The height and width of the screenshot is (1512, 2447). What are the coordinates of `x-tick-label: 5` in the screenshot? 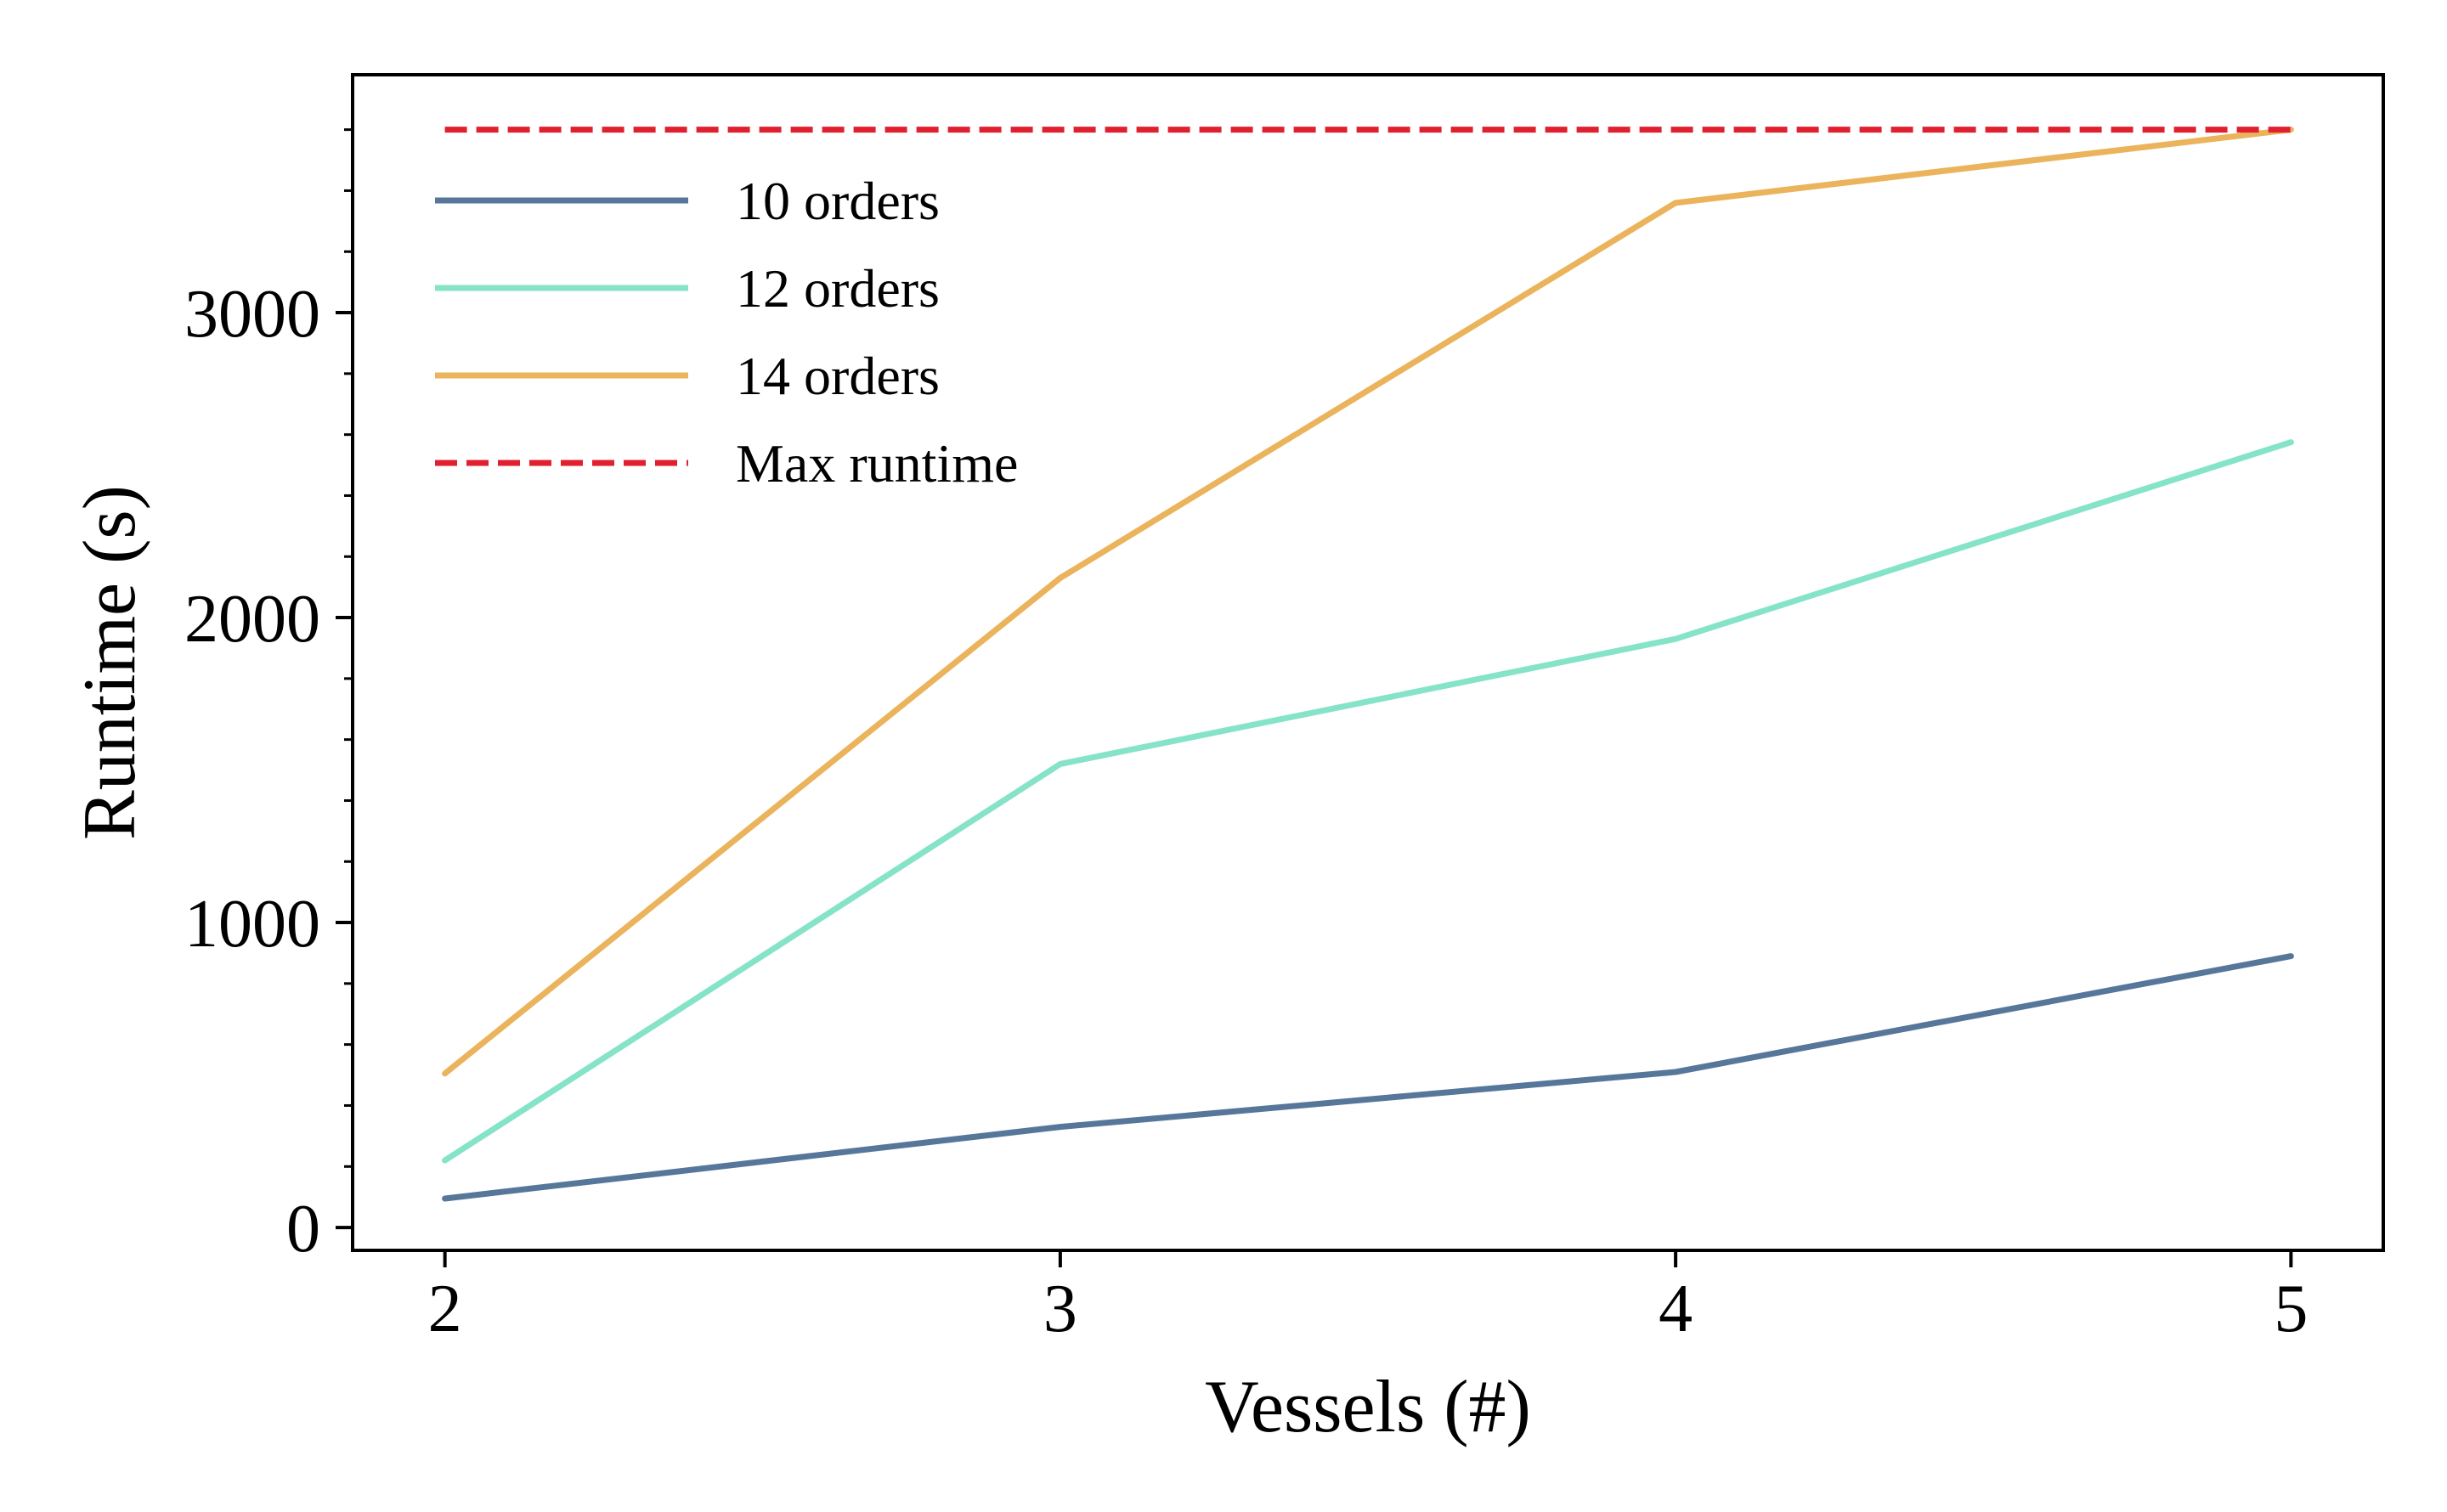 It's located at (2291, 1309).